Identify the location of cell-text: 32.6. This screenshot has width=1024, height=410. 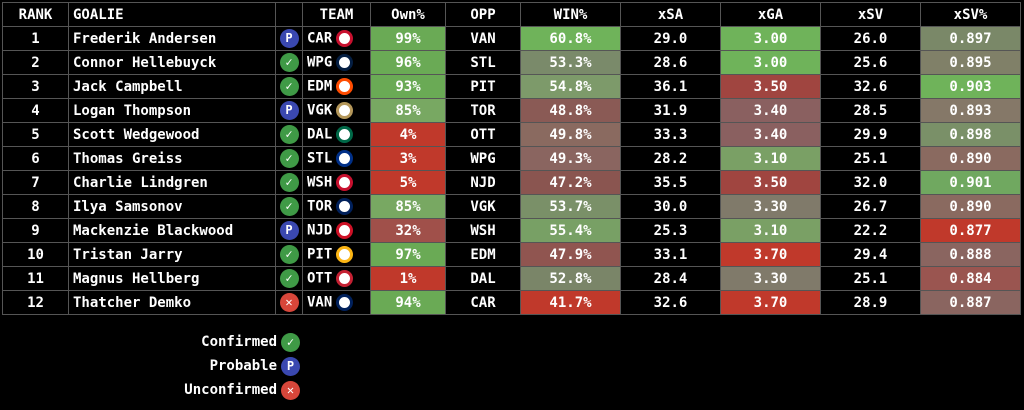
(670, 302).